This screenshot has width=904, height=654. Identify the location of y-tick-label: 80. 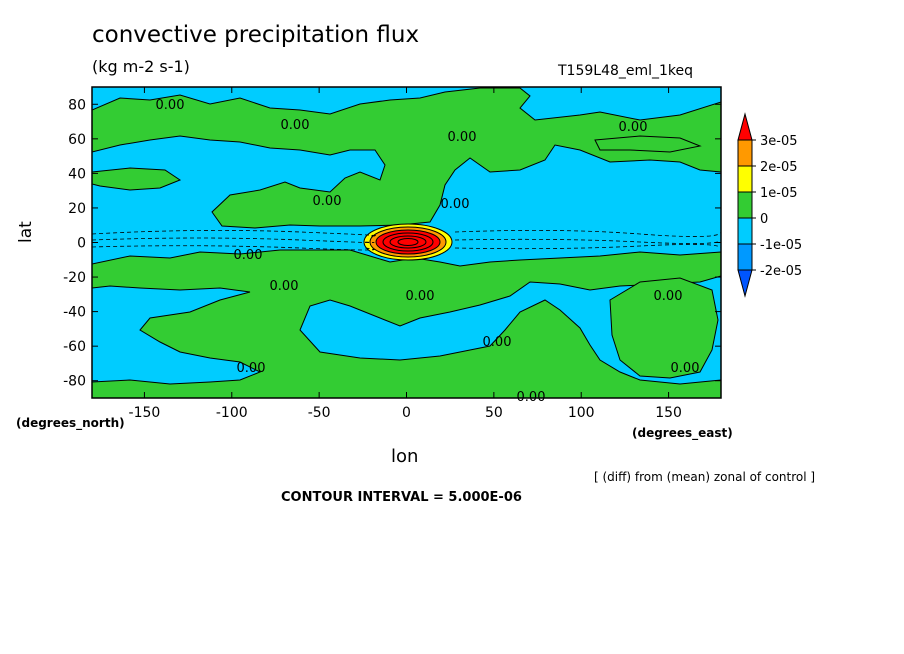
(77, 105).